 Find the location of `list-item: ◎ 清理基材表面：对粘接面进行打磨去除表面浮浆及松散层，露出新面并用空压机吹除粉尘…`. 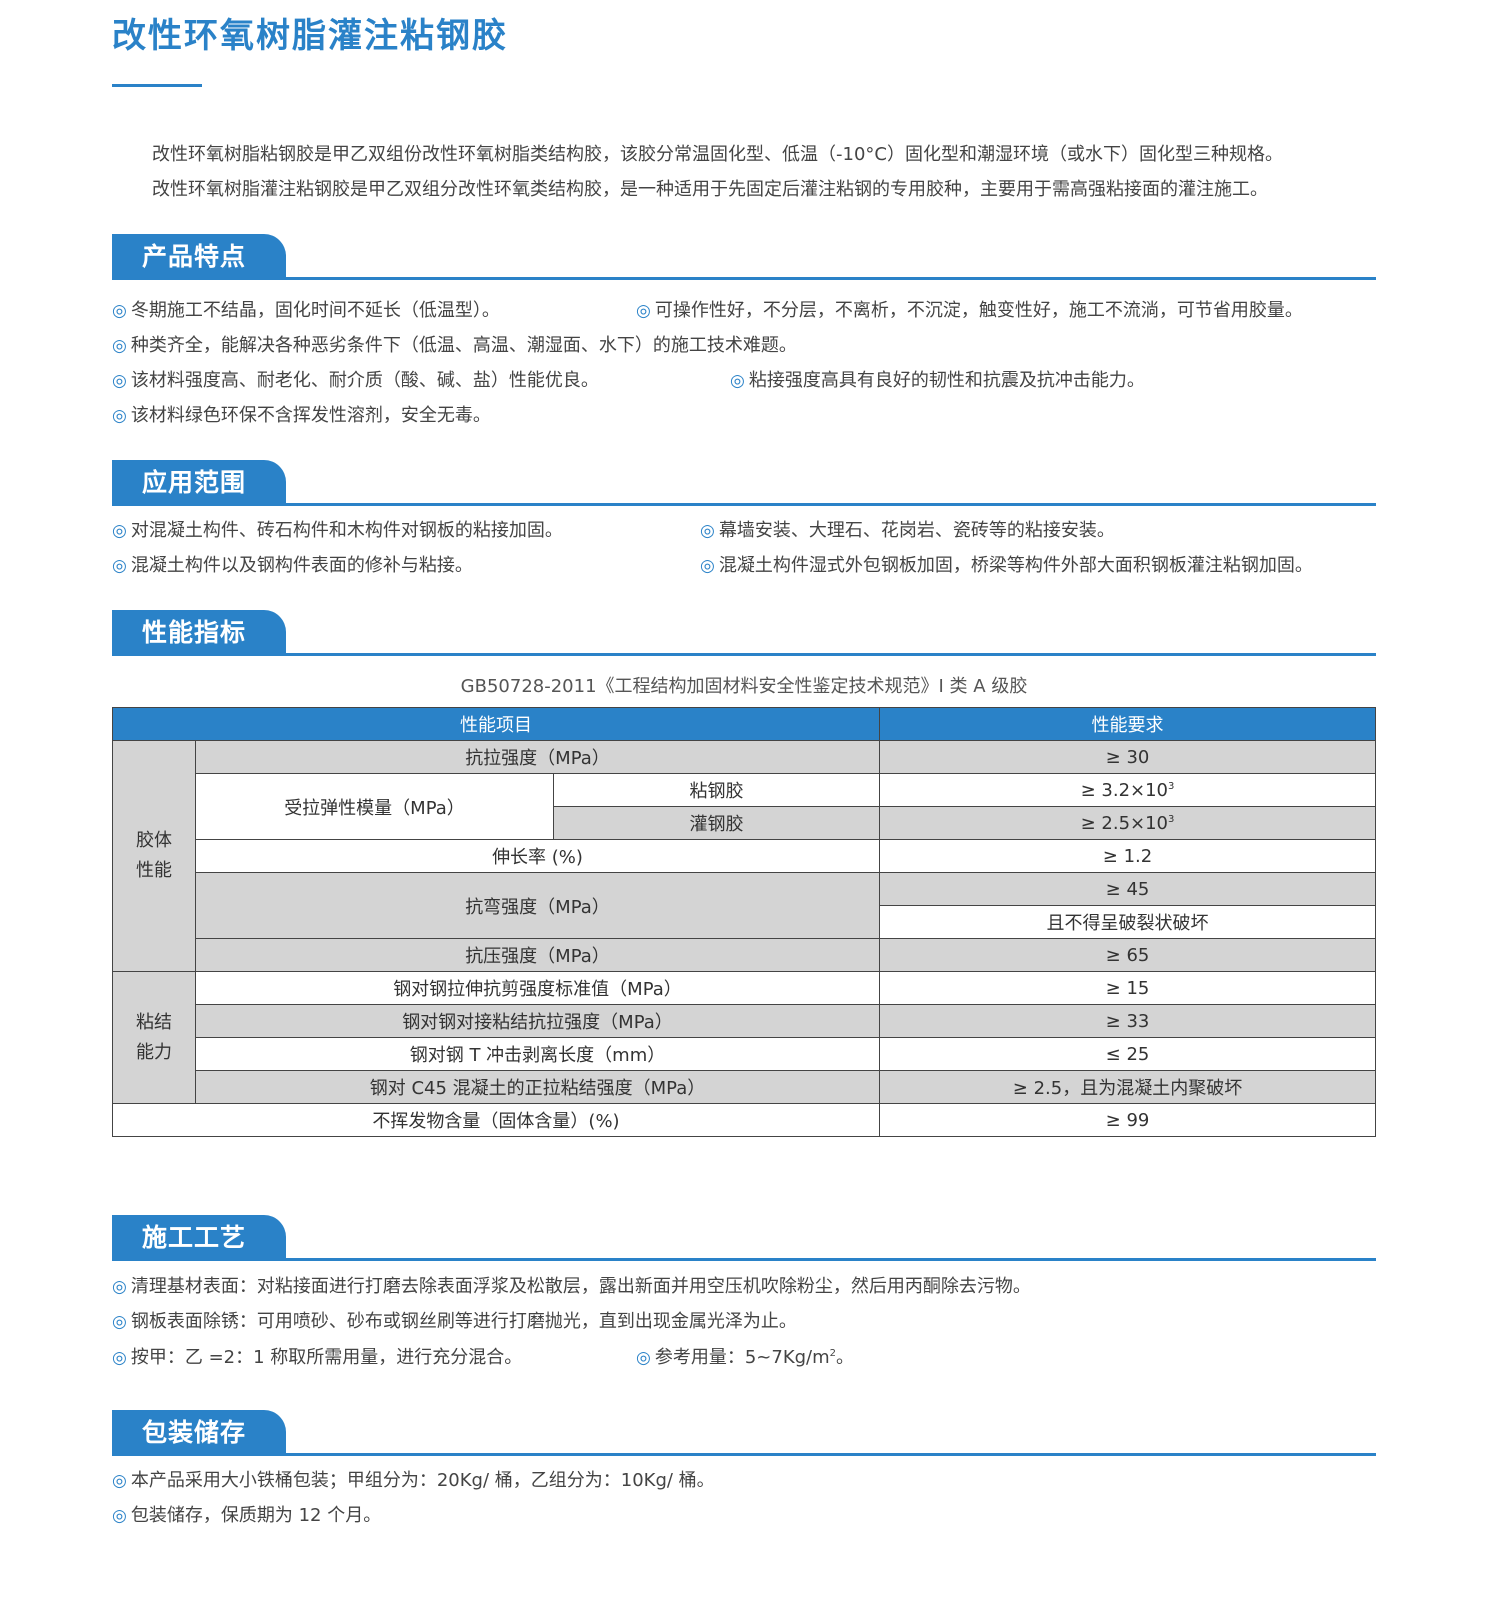

list-item: ◎ 清理基材表面：对粘接面进行打磨去除表面浮浆及松散层，露出新面并用空压机吹除粉尘… is located at coordinates (571, 1286).